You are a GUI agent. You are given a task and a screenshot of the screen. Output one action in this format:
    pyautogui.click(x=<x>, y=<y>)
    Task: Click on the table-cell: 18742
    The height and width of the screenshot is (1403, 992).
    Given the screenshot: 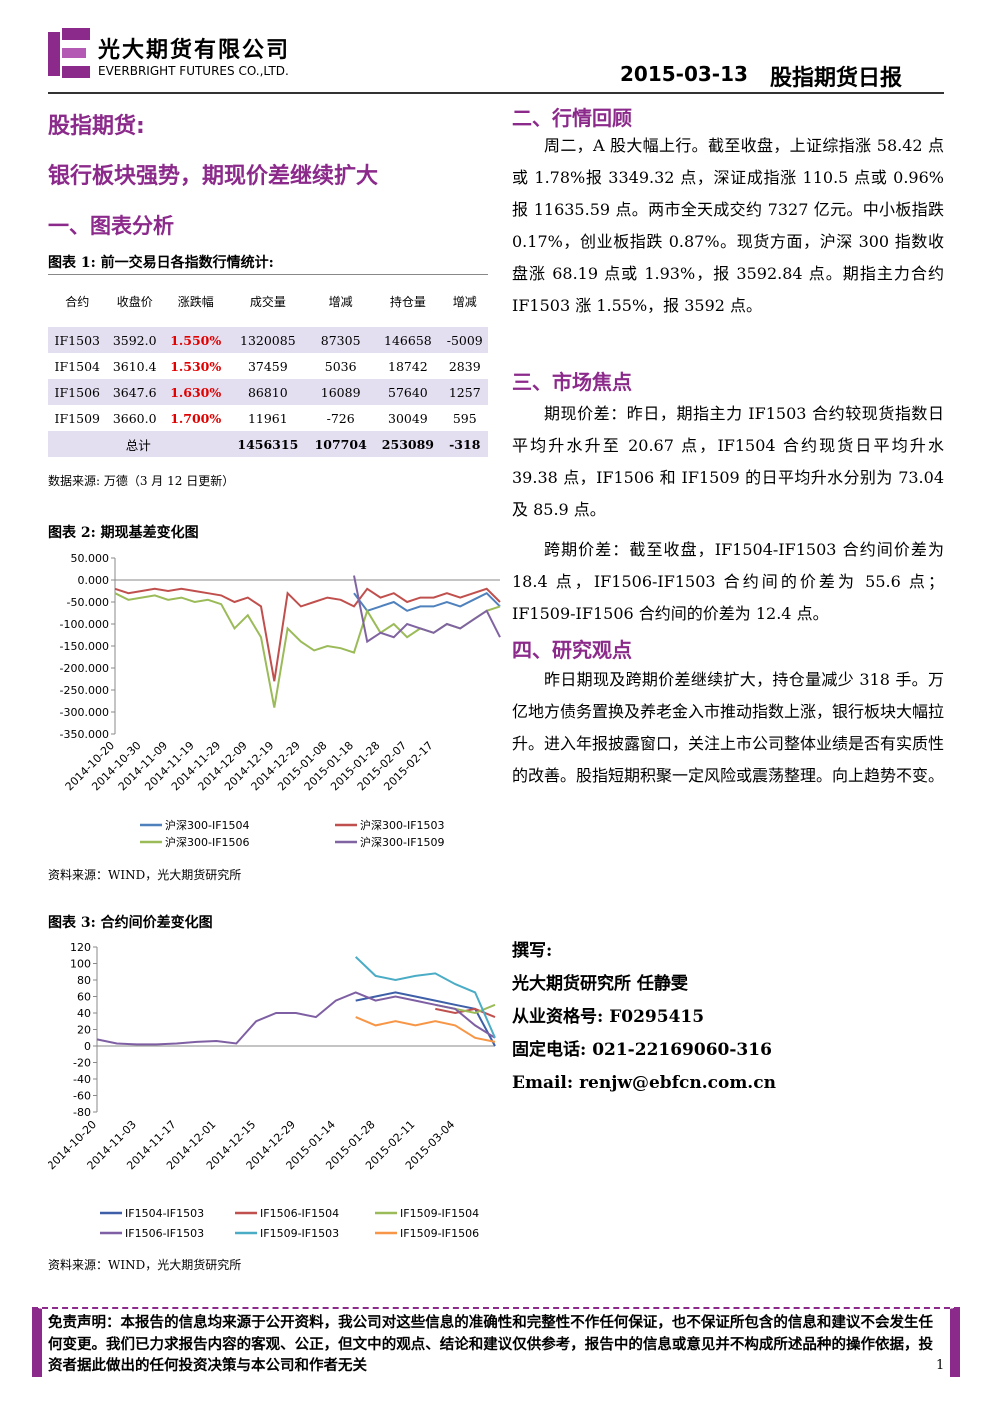 What is the action you would take?
    pyautogui.click(x=408, y=366)
    